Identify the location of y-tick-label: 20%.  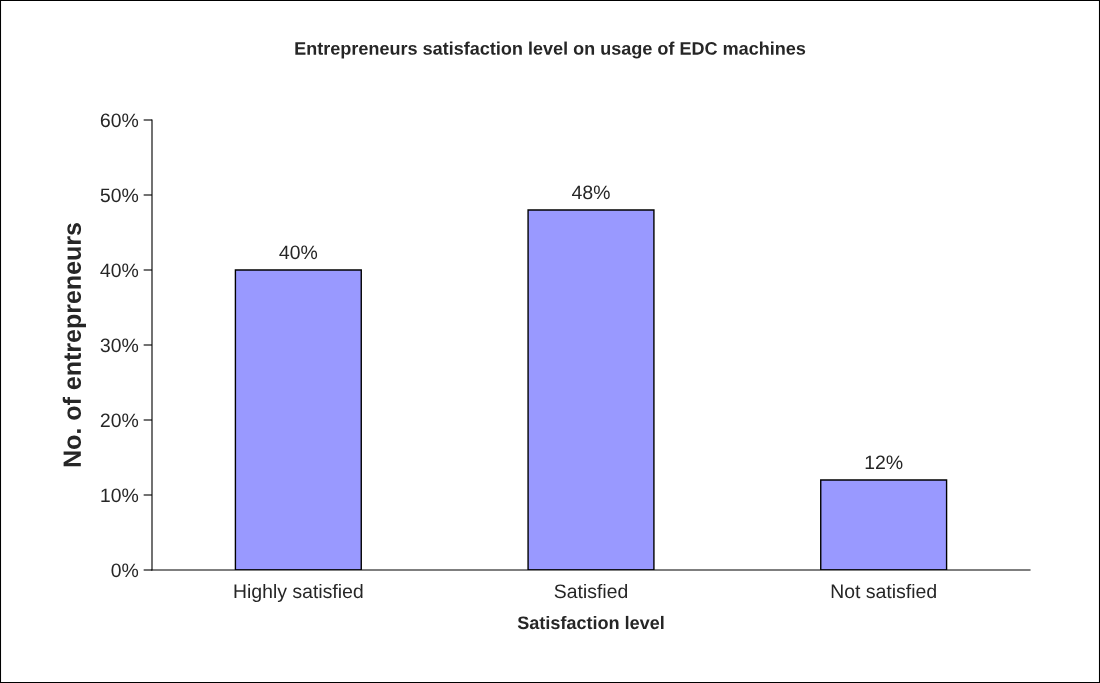
(119, 420).